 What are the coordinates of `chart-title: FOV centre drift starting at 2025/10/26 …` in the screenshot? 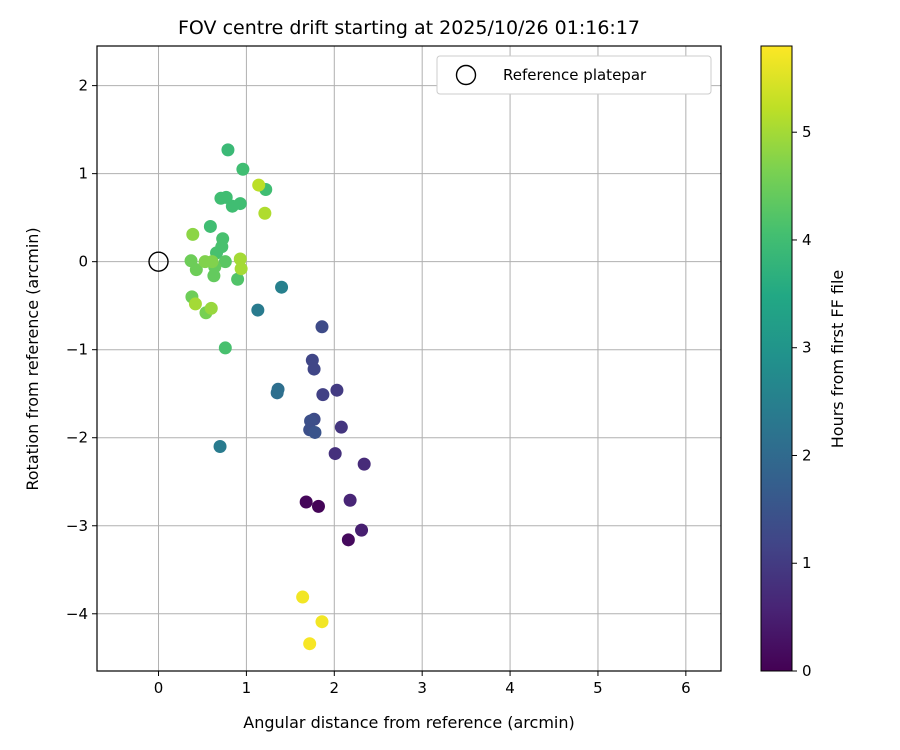 It's located at (409, 28).